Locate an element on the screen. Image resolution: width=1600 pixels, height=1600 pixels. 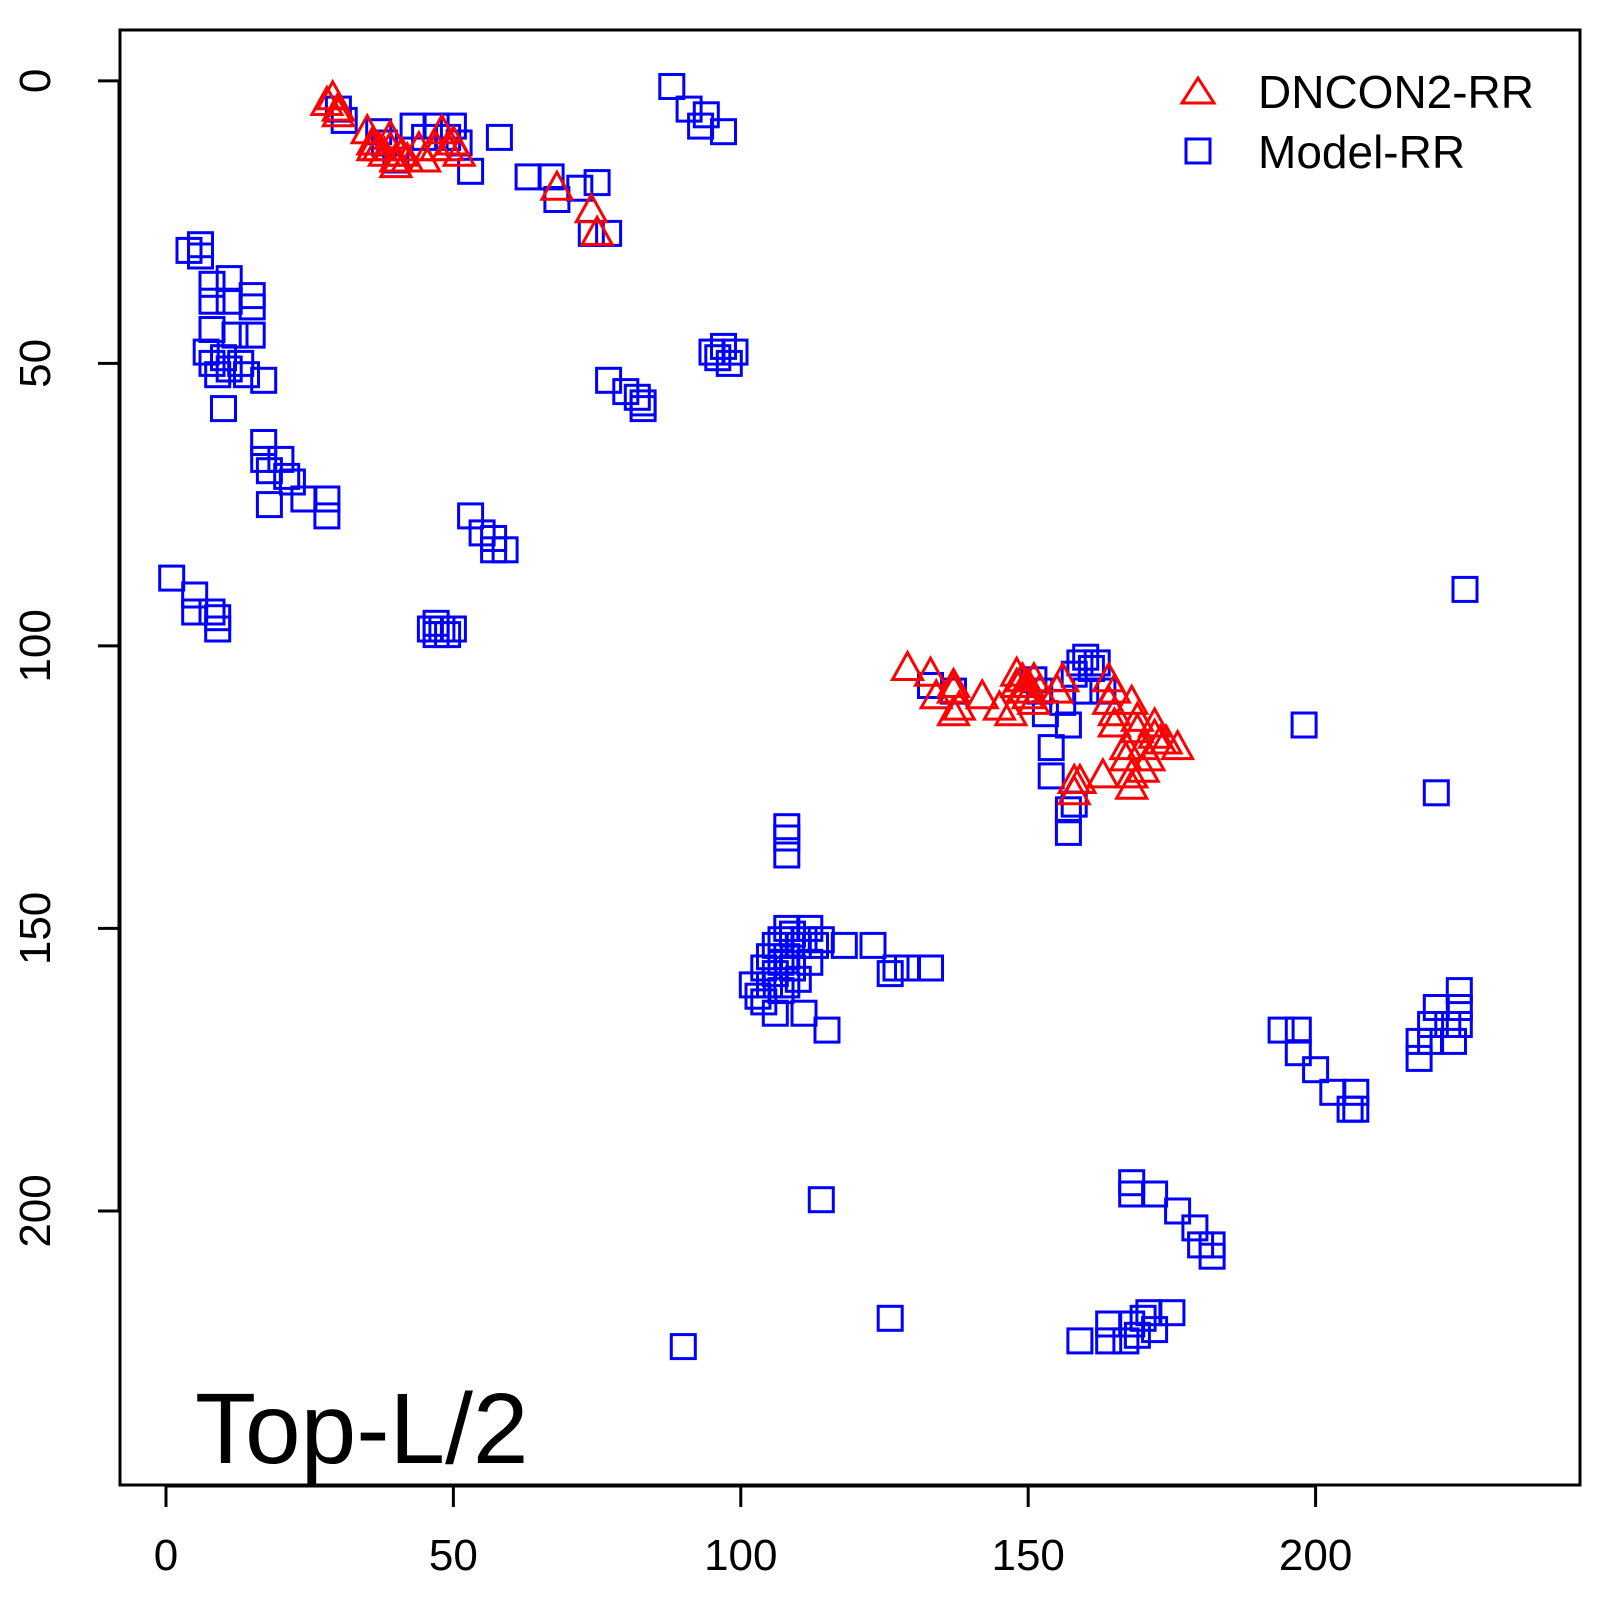
legend-triangle-icon is located at coordinates (1198, 90).